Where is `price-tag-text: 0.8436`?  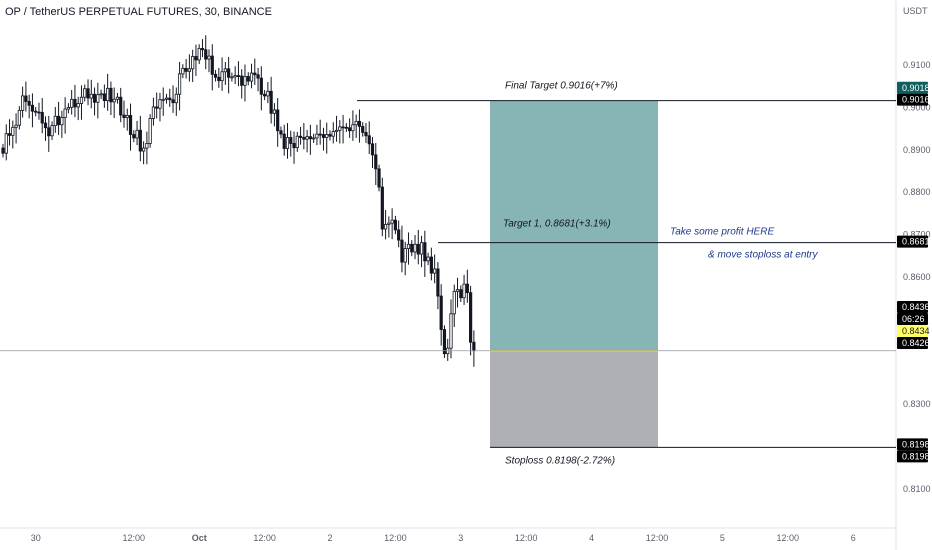
price-tag-text: 0.8436 is located at coordinates (916, 307).